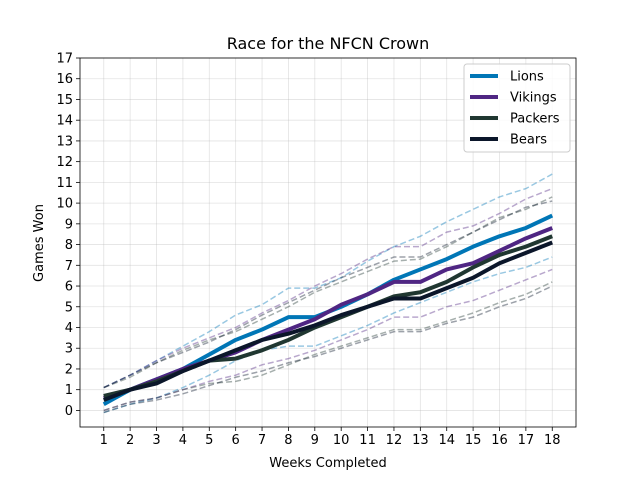 The height and width of the screenshot is (480, 640). I want to click on y-tick-label: 17, so click(64, 59).